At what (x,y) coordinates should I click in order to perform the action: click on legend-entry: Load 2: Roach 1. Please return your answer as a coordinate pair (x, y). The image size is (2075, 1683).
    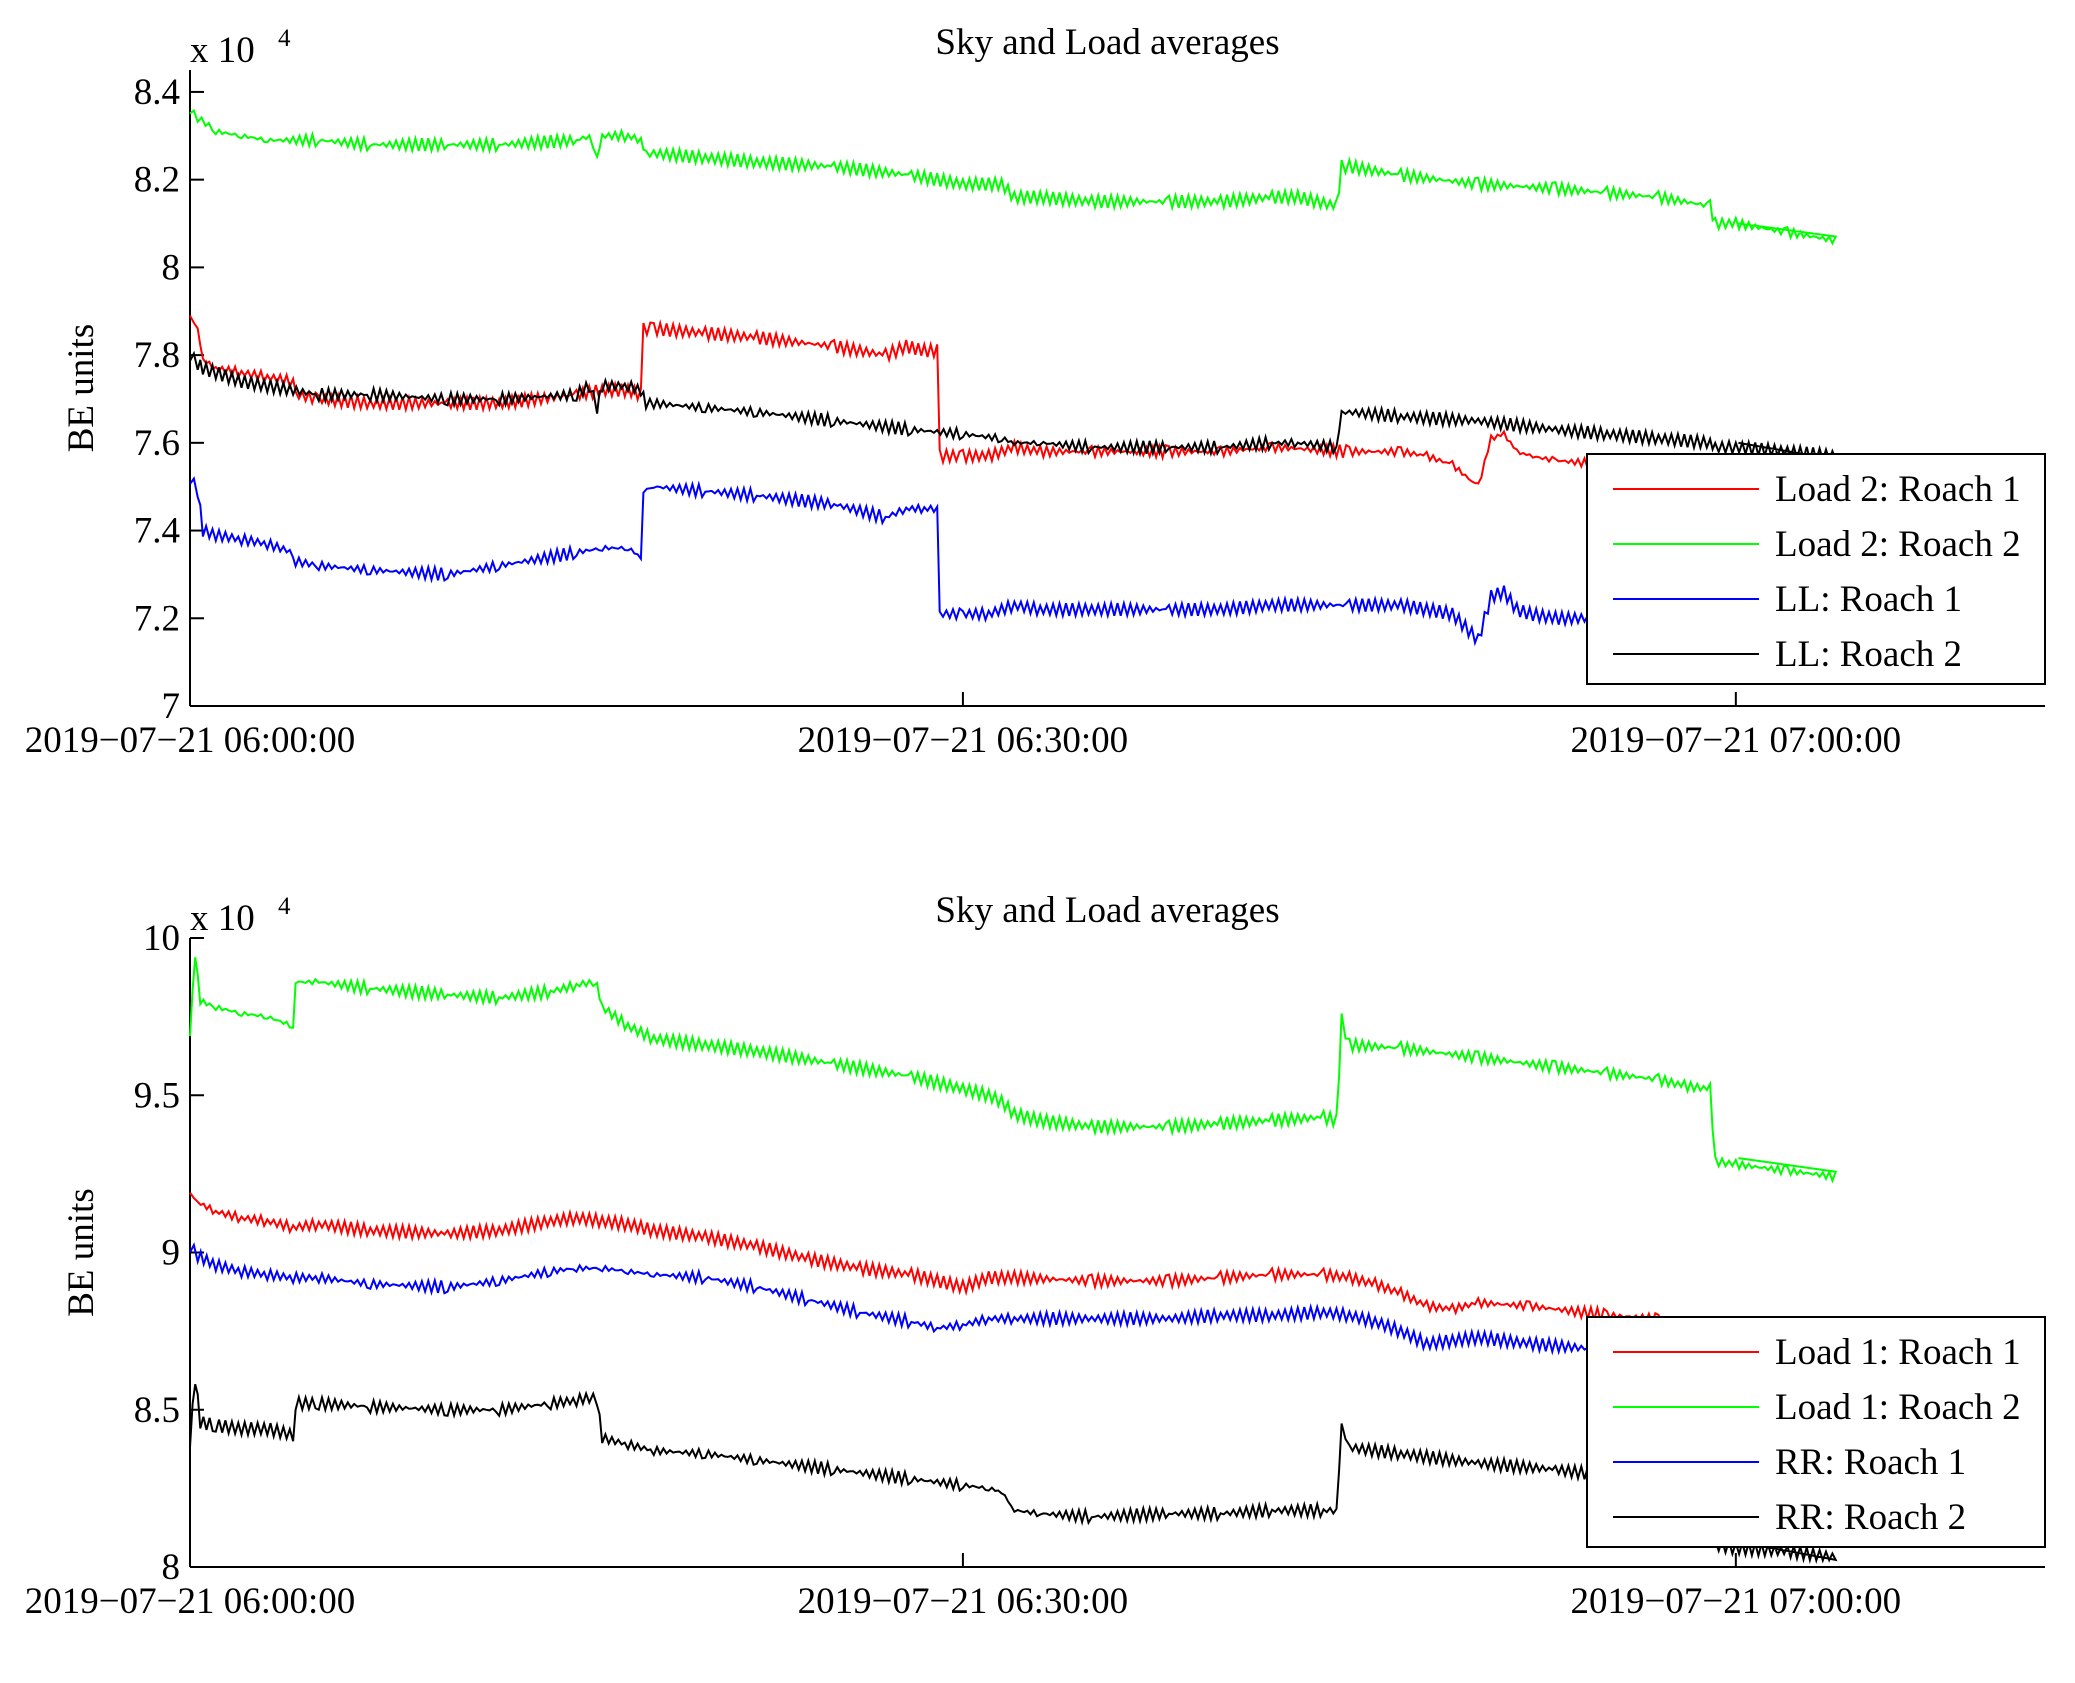
    Looking at the image, I should click on (1898, 489).